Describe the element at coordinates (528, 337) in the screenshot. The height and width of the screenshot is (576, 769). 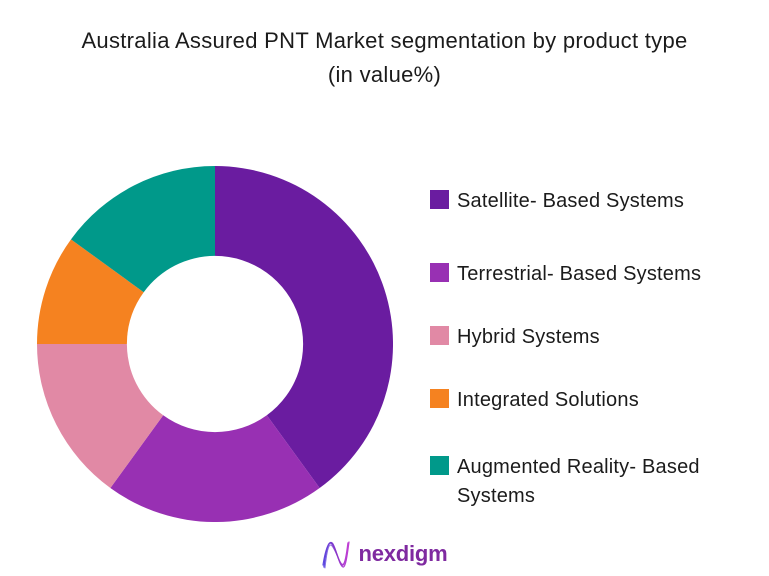
I see `legend-label-hybrid: Hybrid Systems` at that location.